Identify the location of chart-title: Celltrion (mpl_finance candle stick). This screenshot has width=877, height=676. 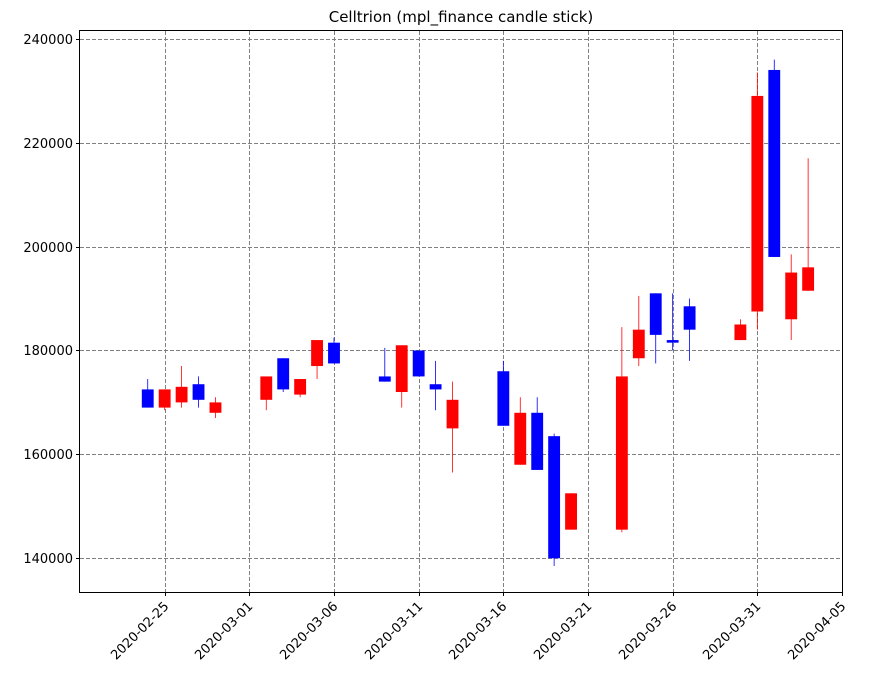
(461, 17).